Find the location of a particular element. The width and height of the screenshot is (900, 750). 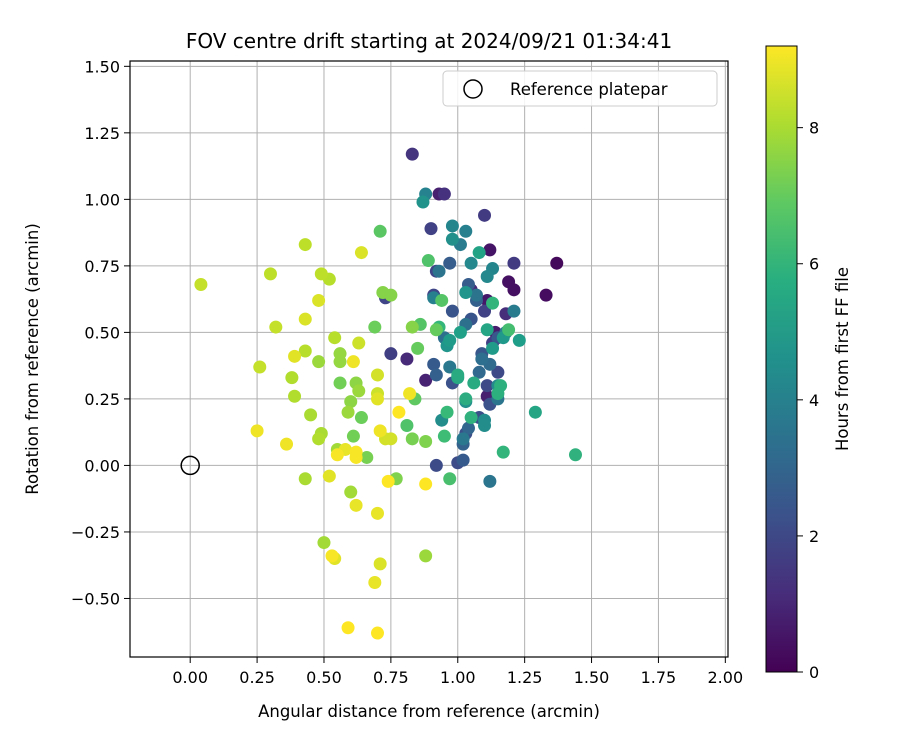

y-tick-label: −0.50 is located at coordinates (95, 598).